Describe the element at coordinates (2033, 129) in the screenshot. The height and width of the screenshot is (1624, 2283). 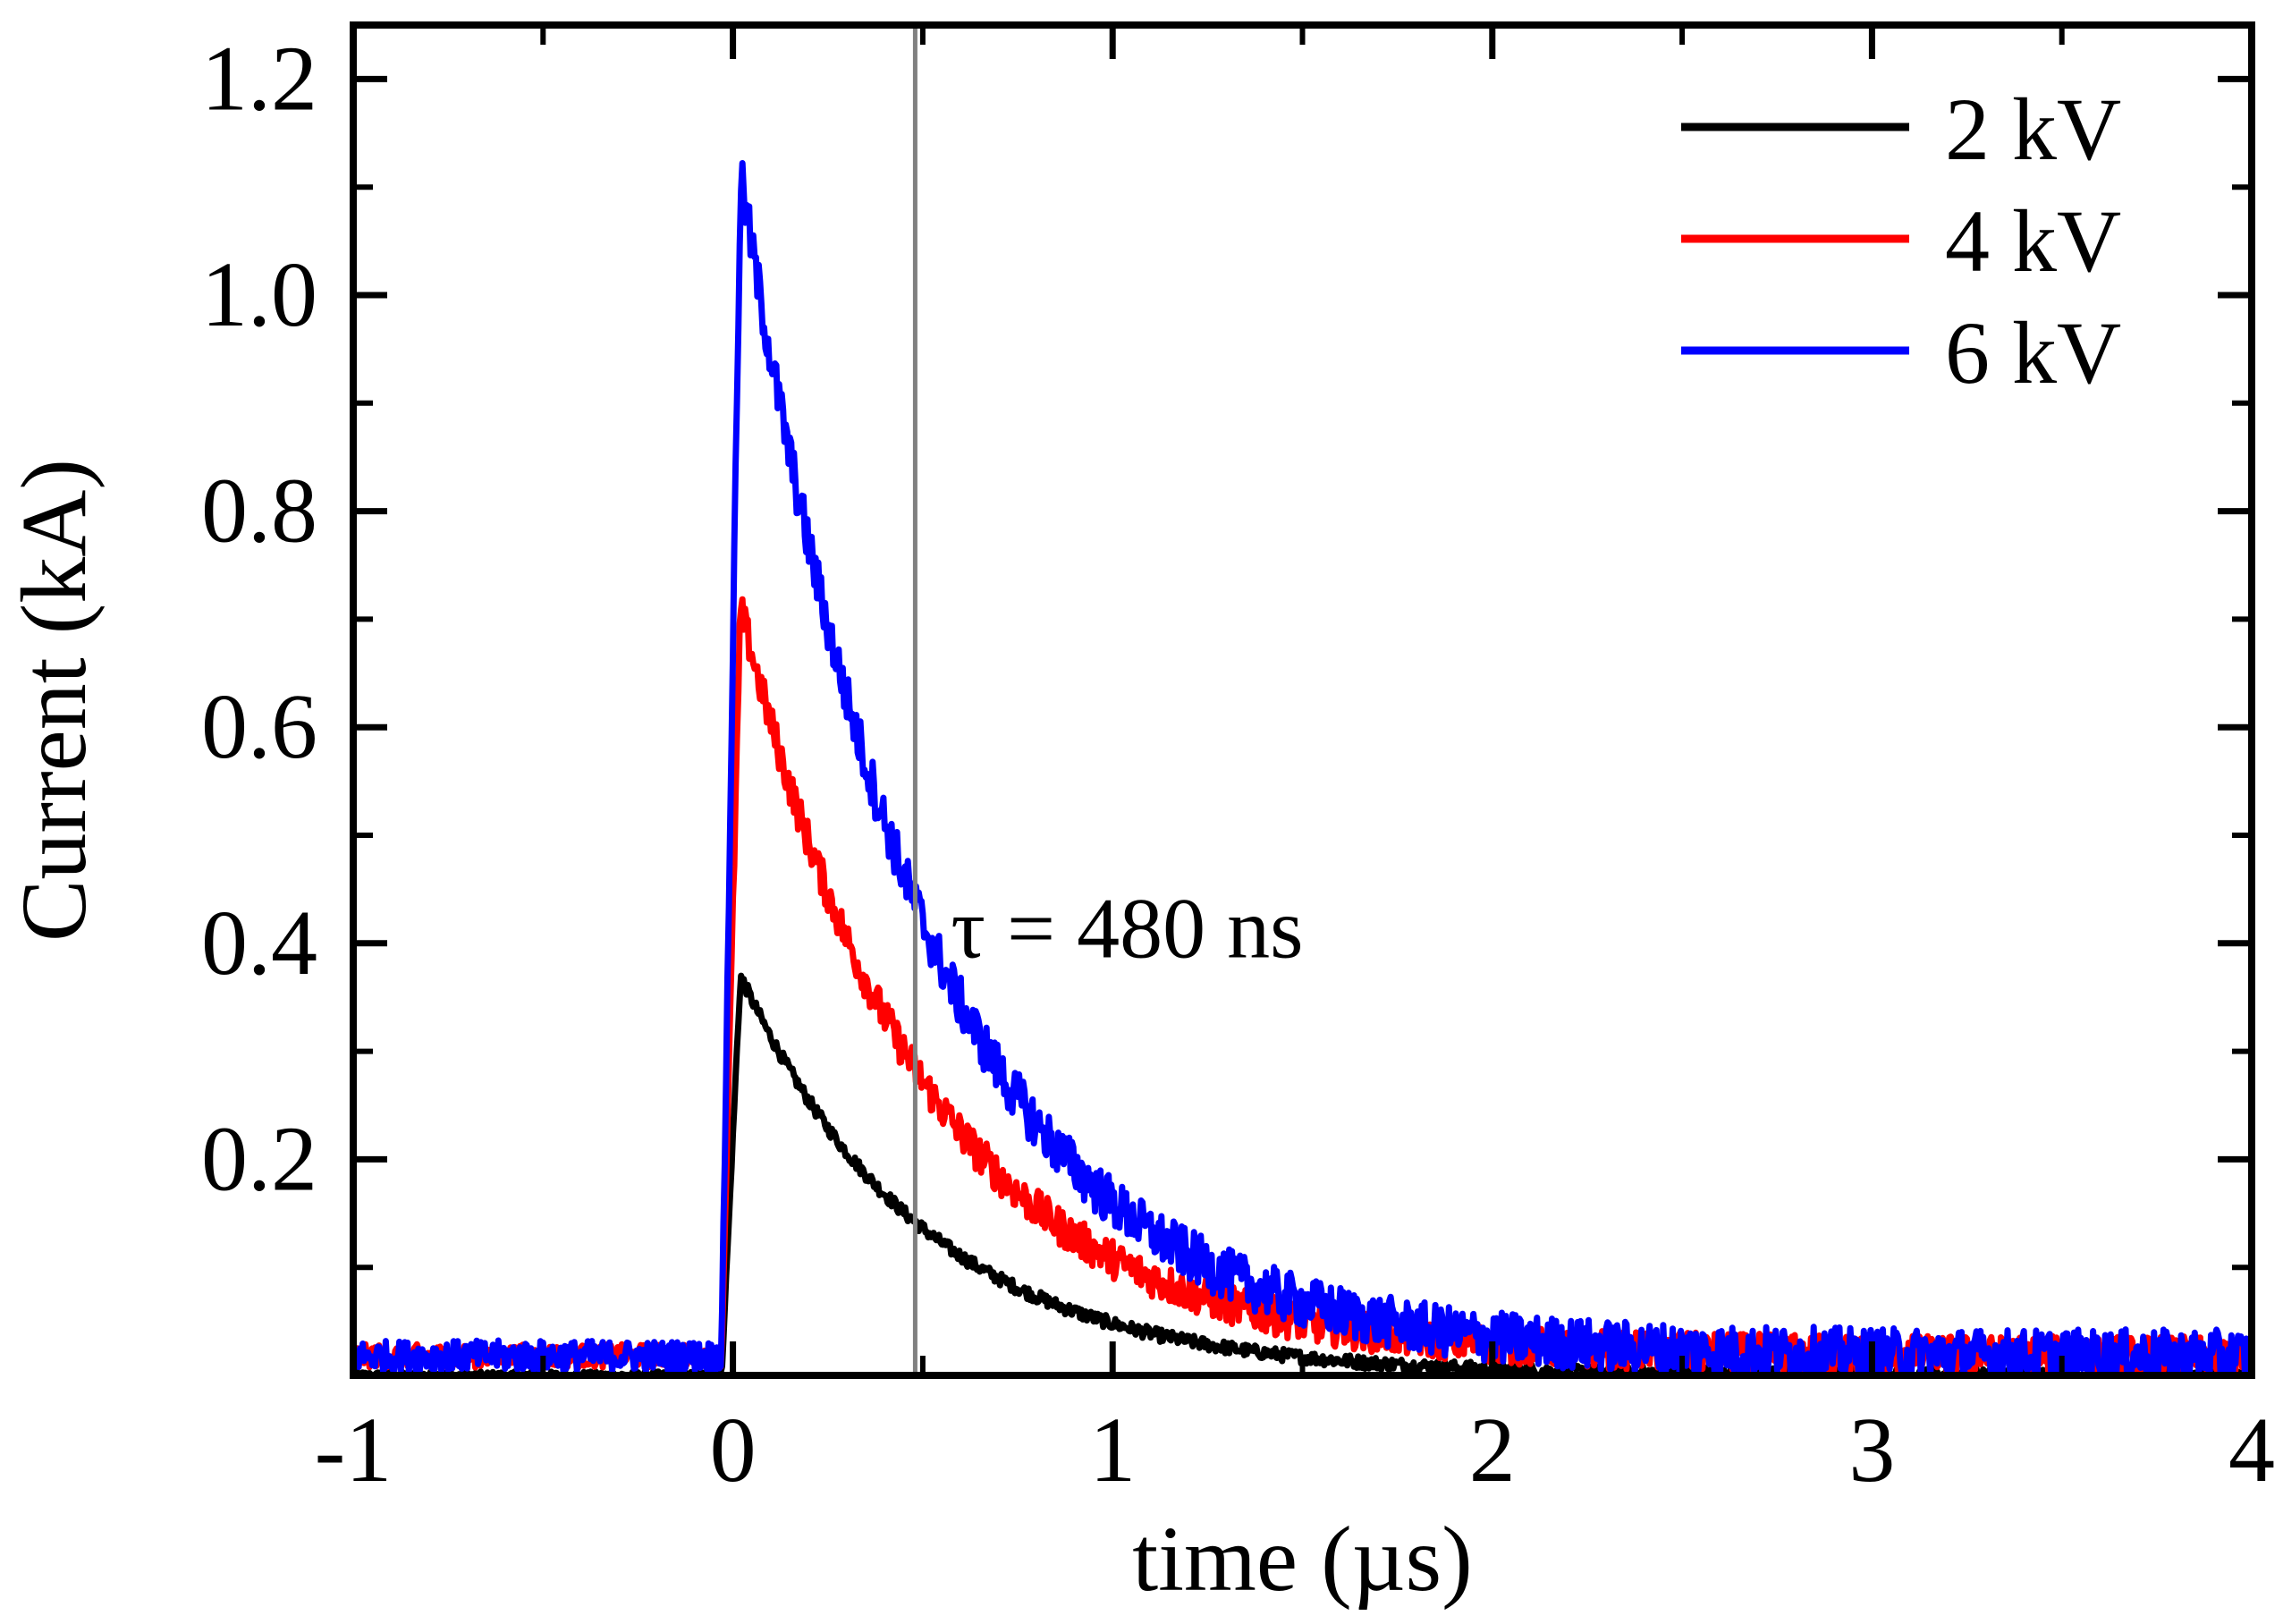
I see `legend-label-1: 2 kV` at that location.